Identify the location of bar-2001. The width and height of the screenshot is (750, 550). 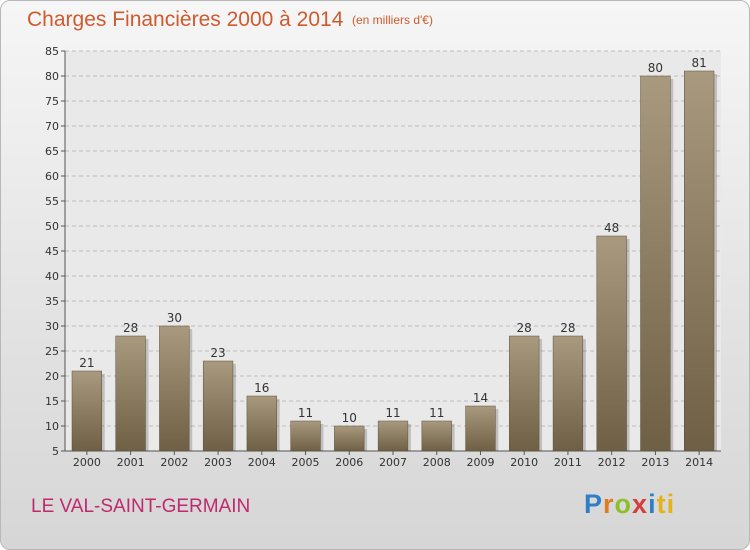
(130, 393).